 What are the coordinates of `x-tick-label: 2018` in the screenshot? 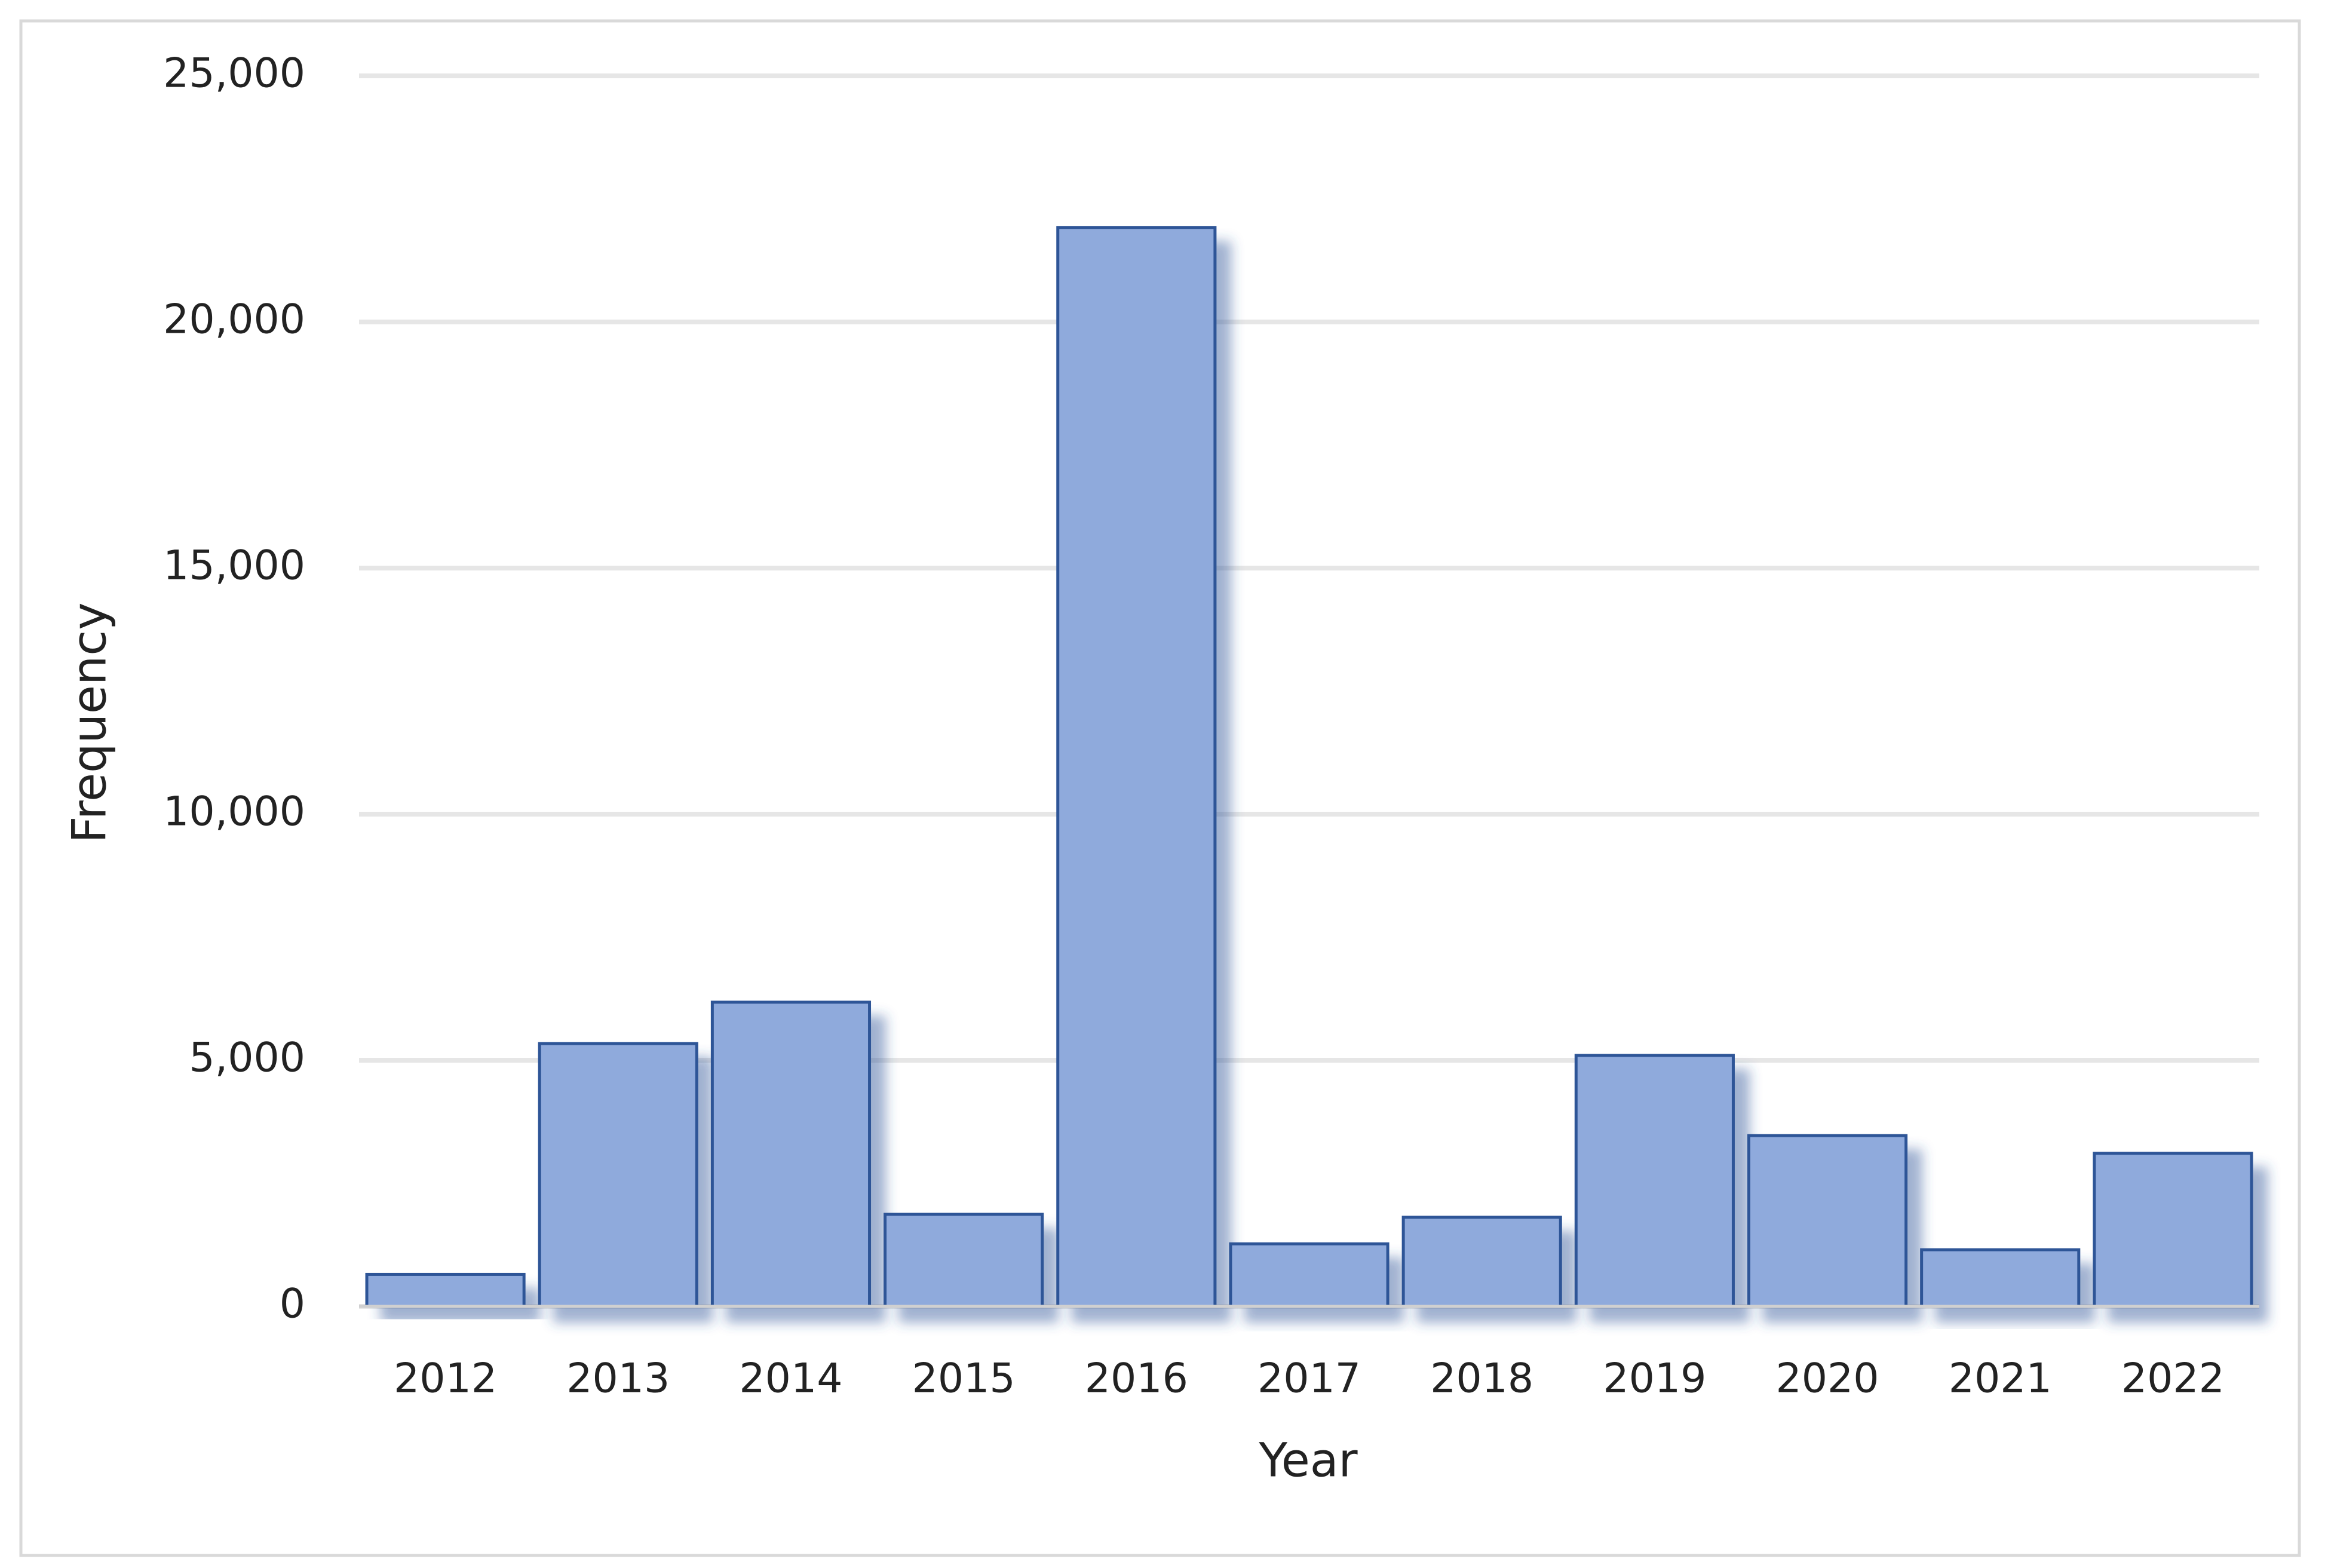 It's located at (1482, 1379).